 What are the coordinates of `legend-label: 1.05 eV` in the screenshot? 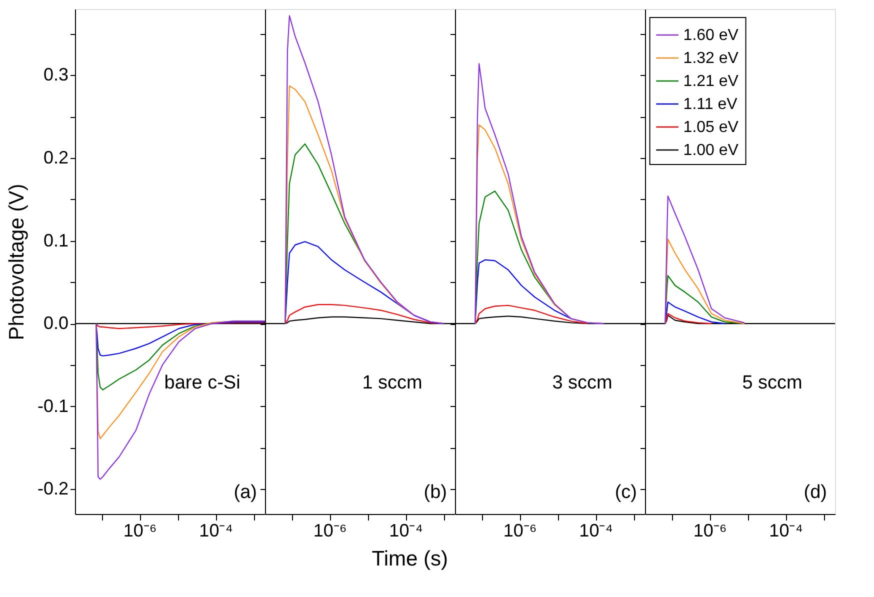 It's located at (711, 127).